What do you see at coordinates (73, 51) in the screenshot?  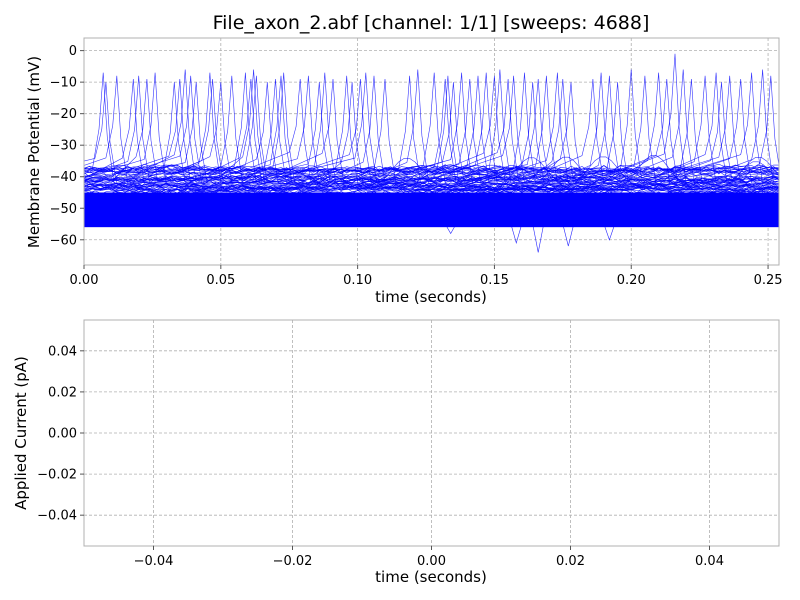 I see `top-y-tick-label: 0` at bounding box center [73, 51].